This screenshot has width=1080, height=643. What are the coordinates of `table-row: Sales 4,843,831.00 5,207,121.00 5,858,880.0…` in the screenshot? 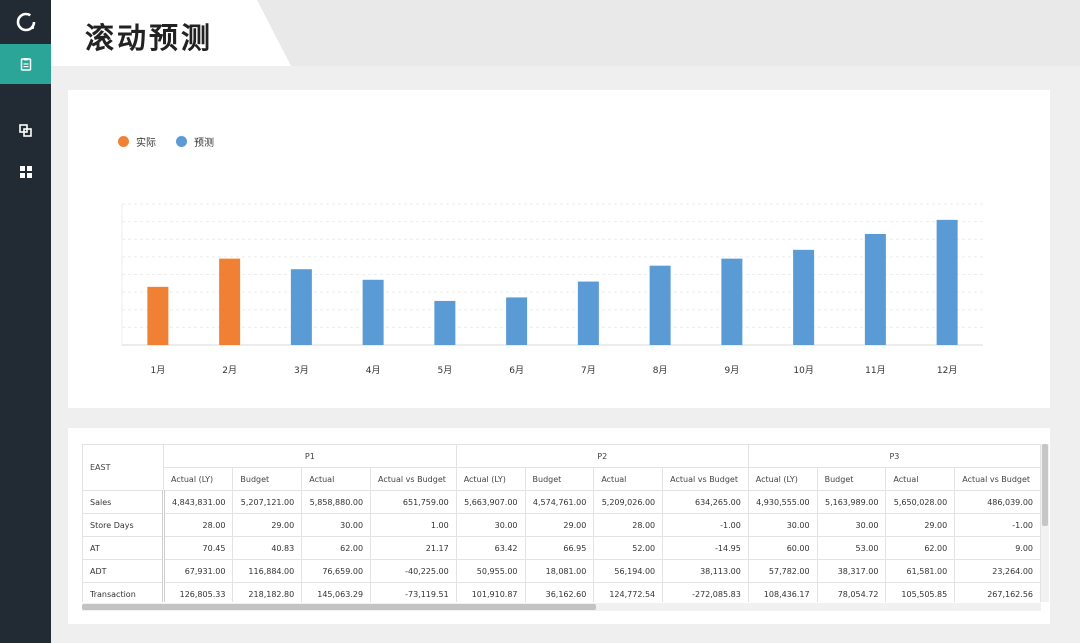 It's located at (561, 502).